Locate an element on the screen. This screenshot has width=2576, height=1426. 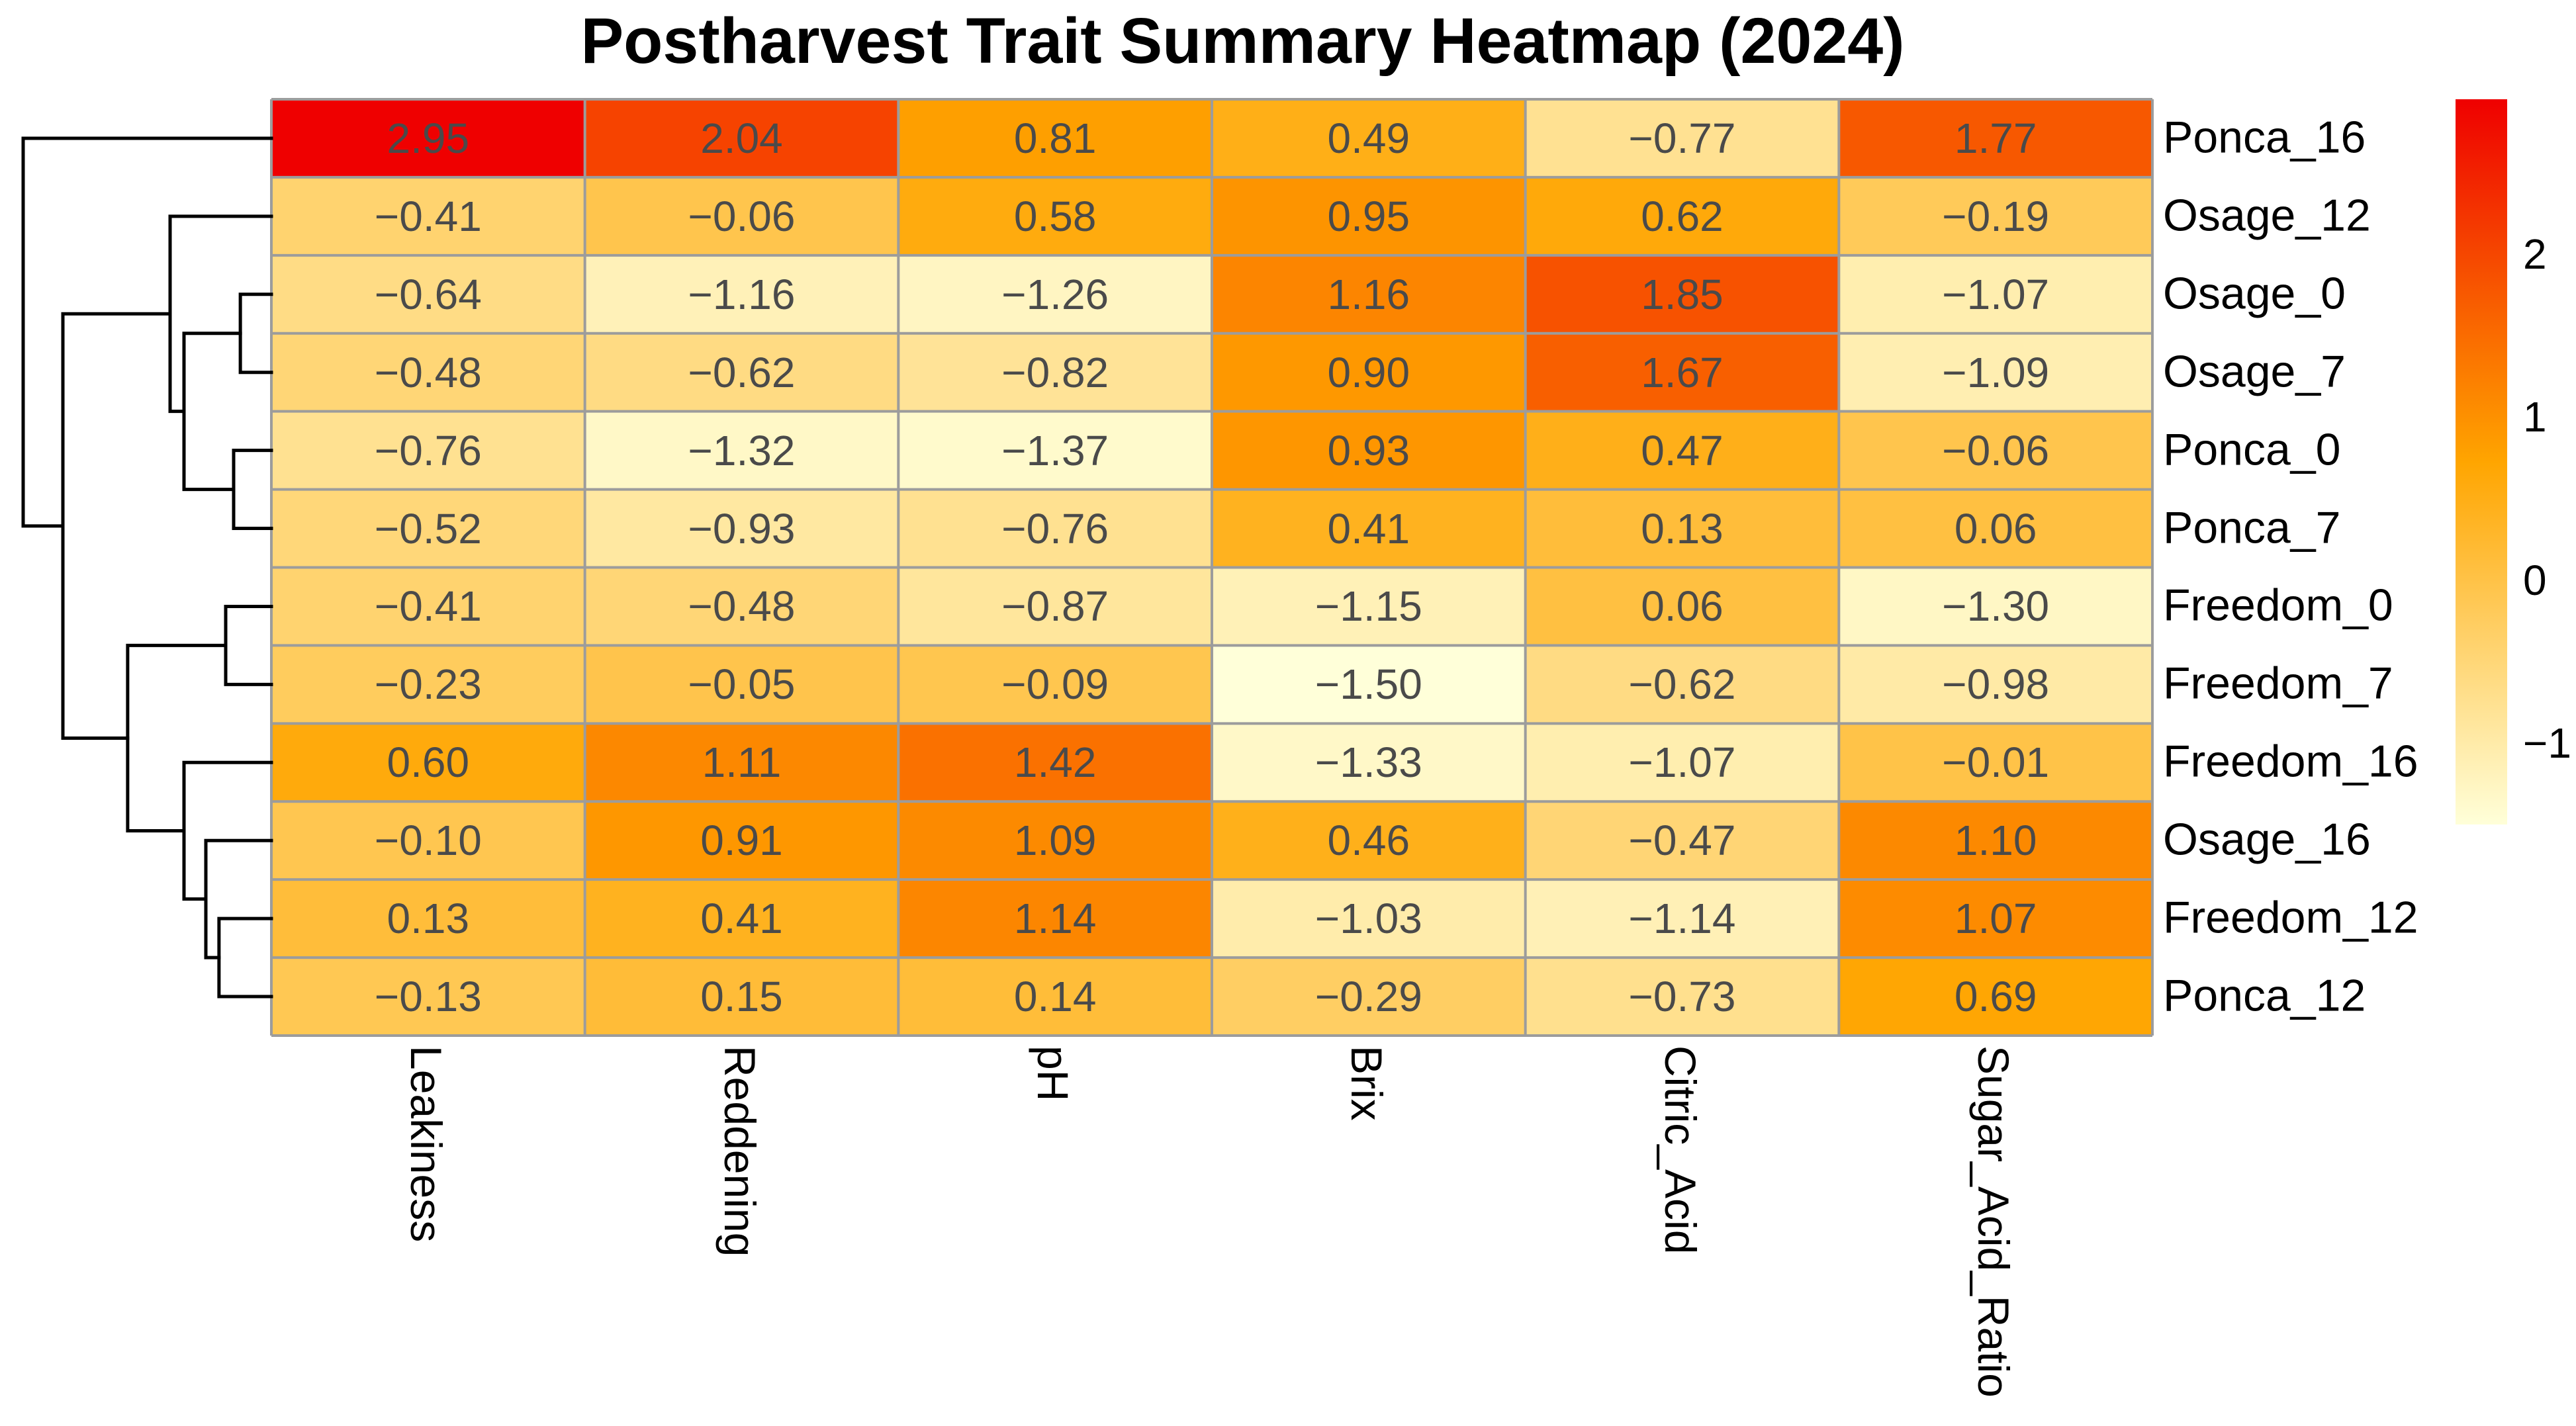
heatmap-cell: −0.47 is located at coordinates (1682, 840).